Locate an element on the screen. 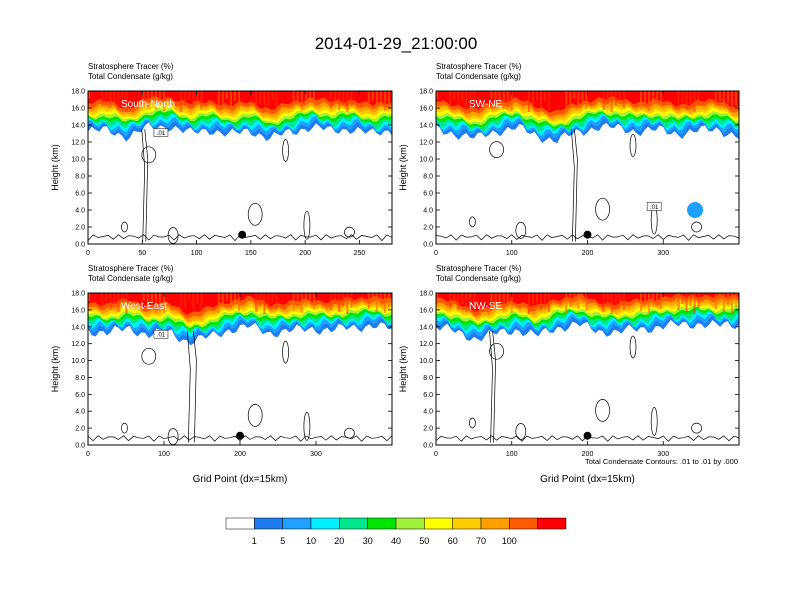 This screenshot has height=612, width=792. plot-frame is located at coordinates (240, 167).